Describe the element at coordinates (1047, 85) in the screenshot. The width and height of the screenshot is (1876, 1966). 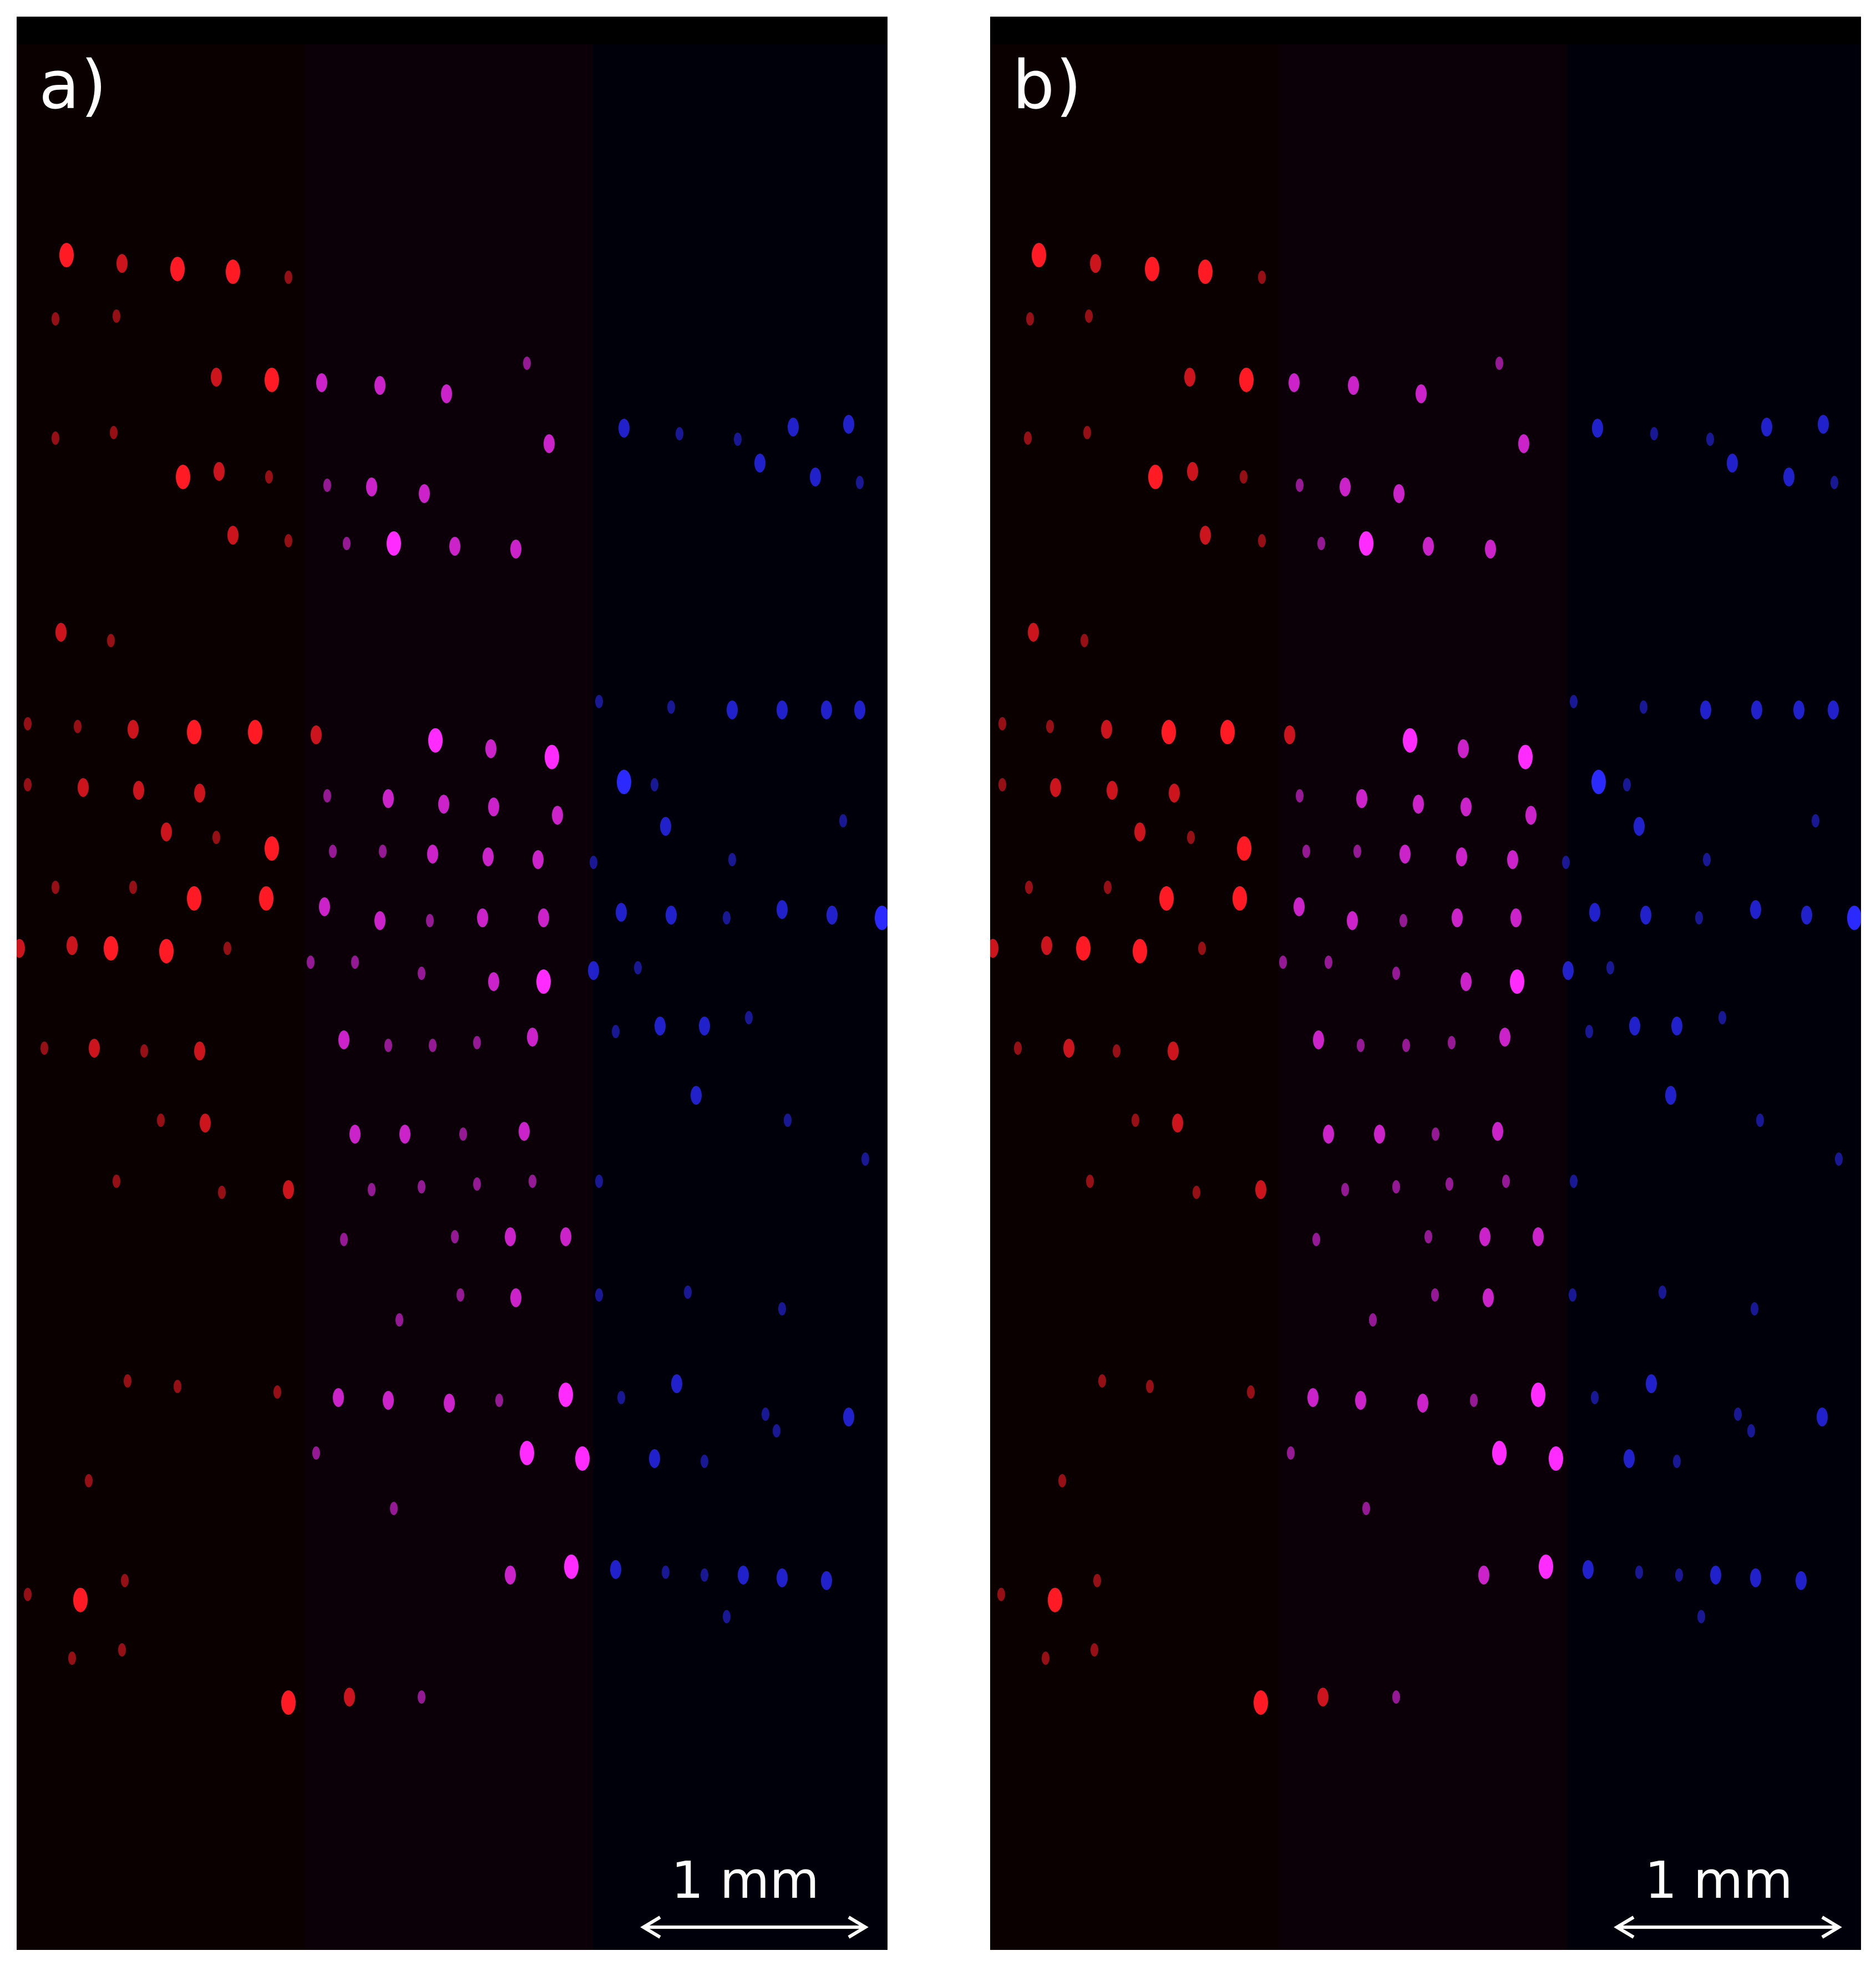
I see `panel-label: b)` at that location.